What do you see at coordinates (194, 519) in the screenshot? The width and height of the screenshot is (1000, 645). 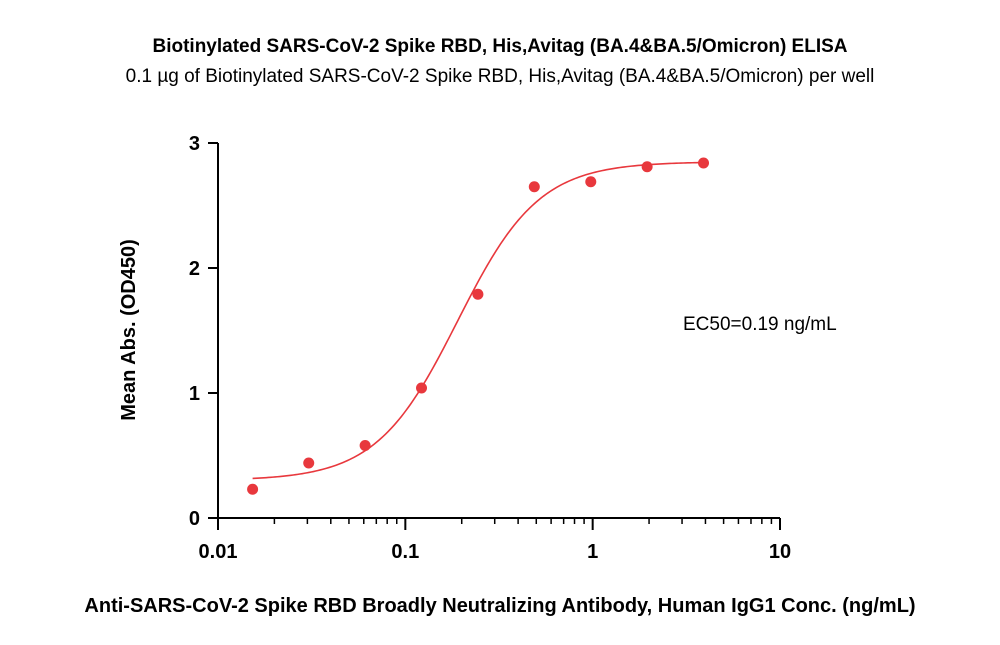 I see `y-tick-label: 0` at bounding box center [194, 519].